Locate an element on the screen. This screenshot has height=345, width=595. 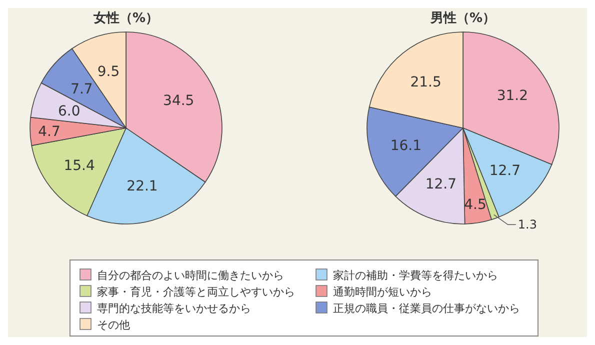
data-label: 34.5 is located at coordinates (178, 101).